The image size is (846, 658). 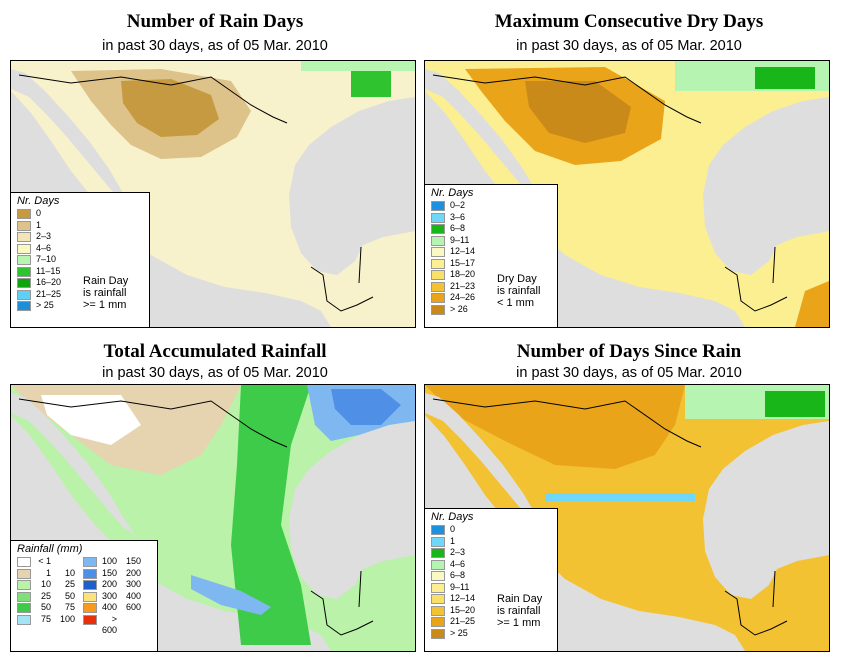 I want to click on legend-label: 9–11, so click(x=460, y=586).